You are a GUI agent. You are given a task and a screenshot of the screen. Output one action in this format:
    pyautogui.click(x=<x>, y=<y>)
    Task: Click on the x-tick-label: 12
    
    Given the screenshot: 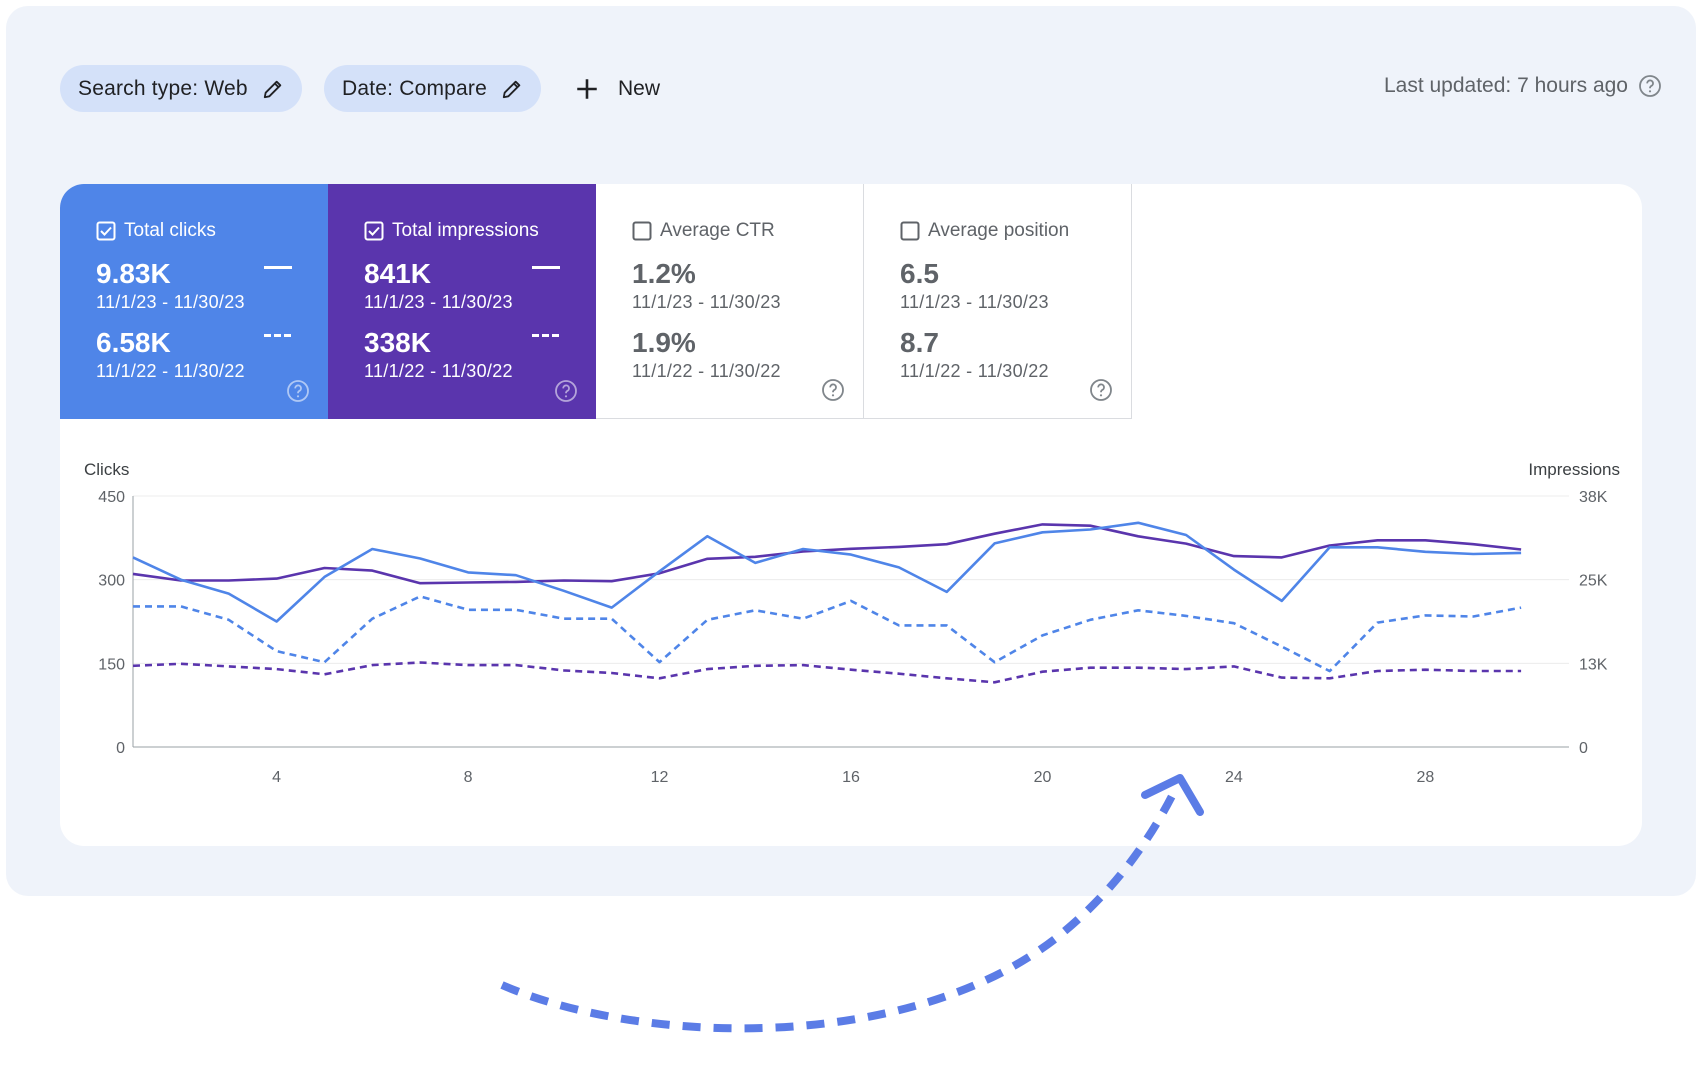 What is the action you would take?
    pyautogui.click(x=660, y=777)
    